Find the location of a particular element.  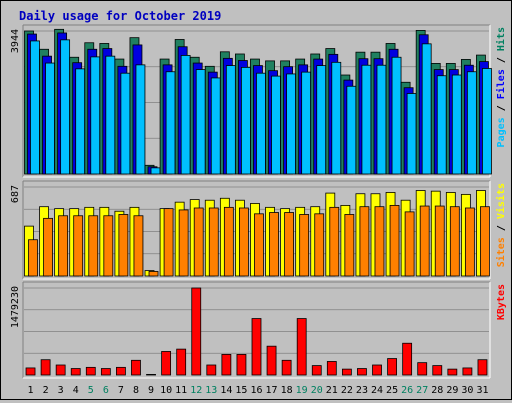

x-tick-label-day-13: 13 is located at coordinates (211, 390).